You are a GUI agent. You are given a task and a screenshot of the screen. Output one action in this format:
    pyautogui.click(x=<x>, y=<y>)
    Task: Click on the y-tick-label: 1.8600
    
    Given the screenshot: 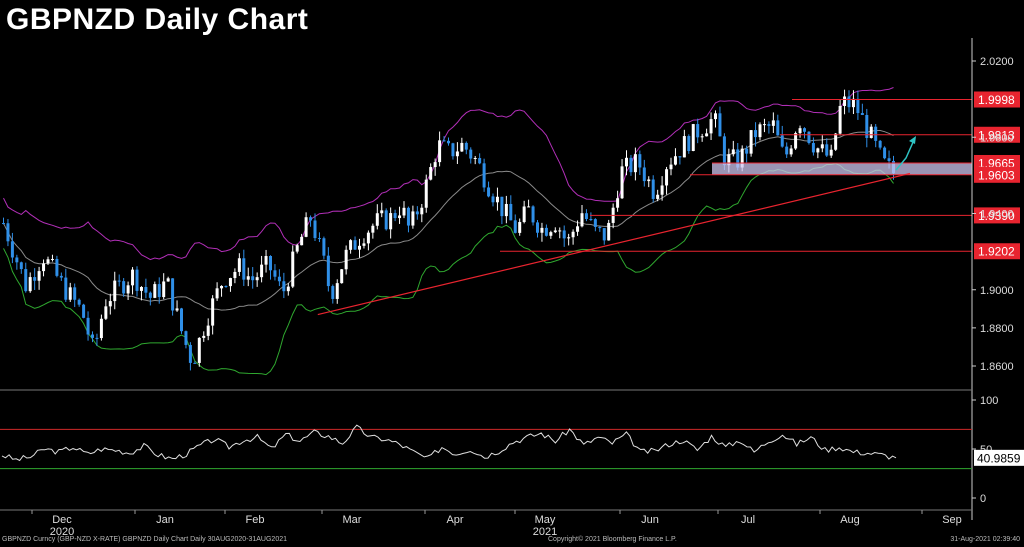 What is the action you would take?
    pyautogui.click(x=997, y=367)
    